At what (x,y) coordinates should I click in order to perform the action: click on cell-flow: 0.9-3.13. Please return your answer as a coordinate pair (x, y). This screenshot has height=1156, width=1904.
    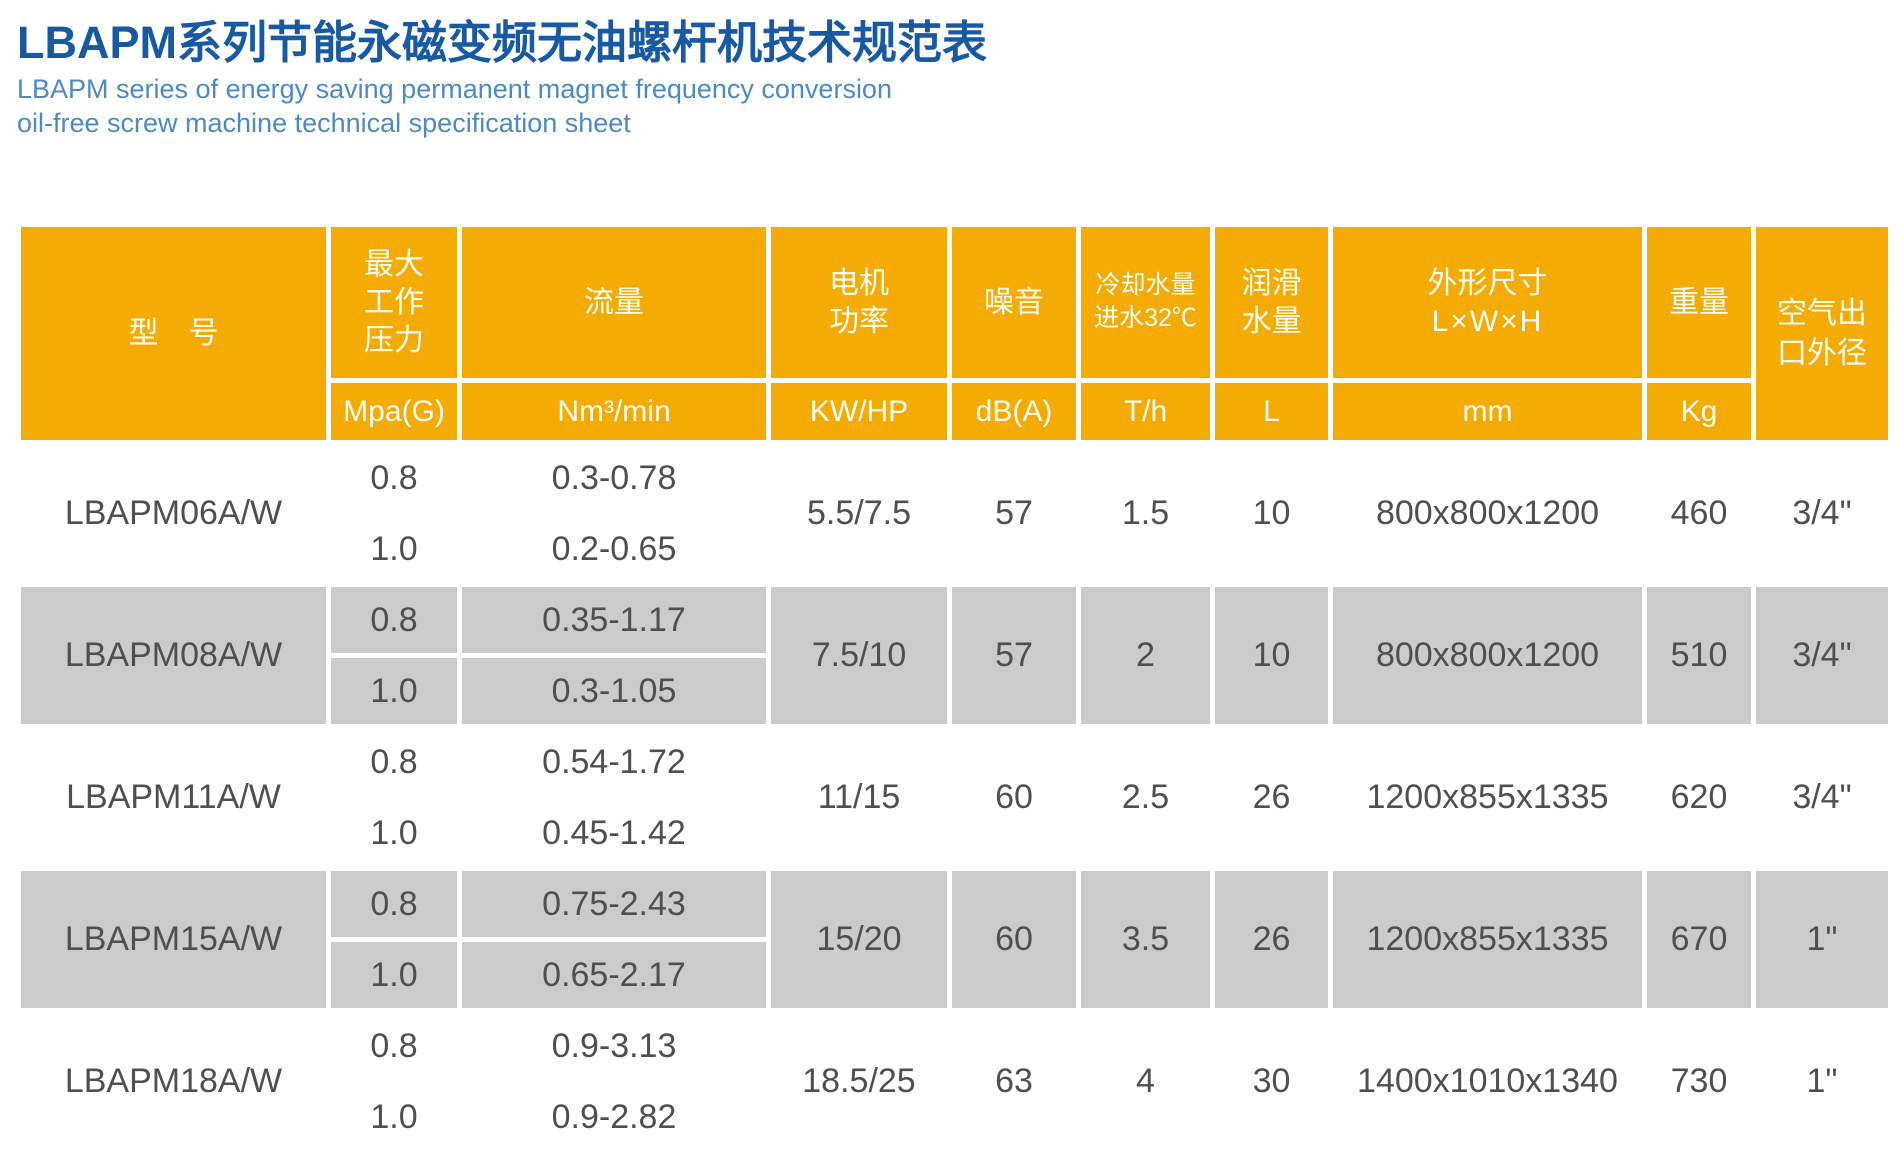
    Looking at the image, I should click on (614, 1046).